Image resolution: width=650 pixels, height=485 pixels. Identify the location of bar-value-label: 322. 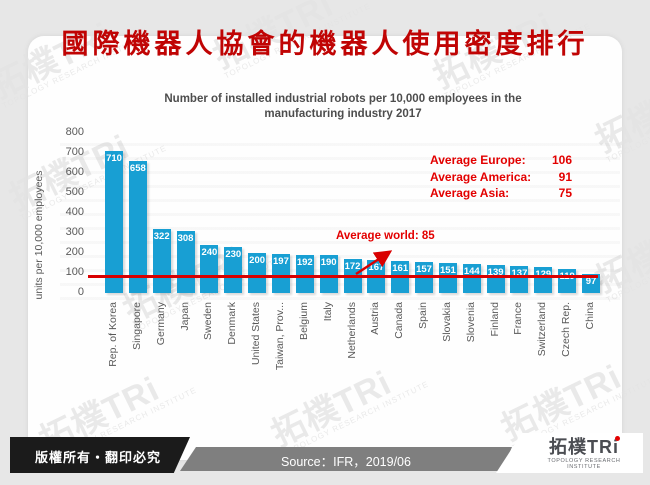
(161, 236).